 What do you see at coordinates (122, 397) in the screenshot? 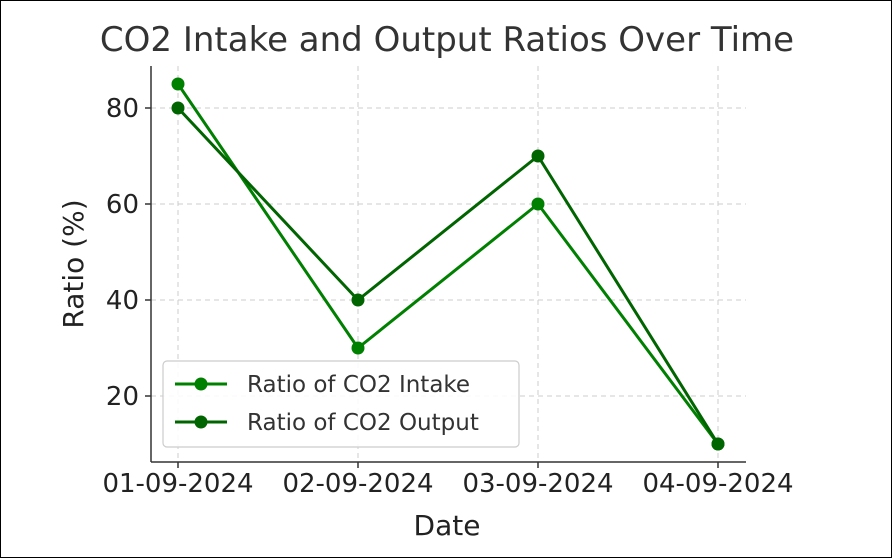
I see `y-tick-label: 20` at bounding box center [122, 397].